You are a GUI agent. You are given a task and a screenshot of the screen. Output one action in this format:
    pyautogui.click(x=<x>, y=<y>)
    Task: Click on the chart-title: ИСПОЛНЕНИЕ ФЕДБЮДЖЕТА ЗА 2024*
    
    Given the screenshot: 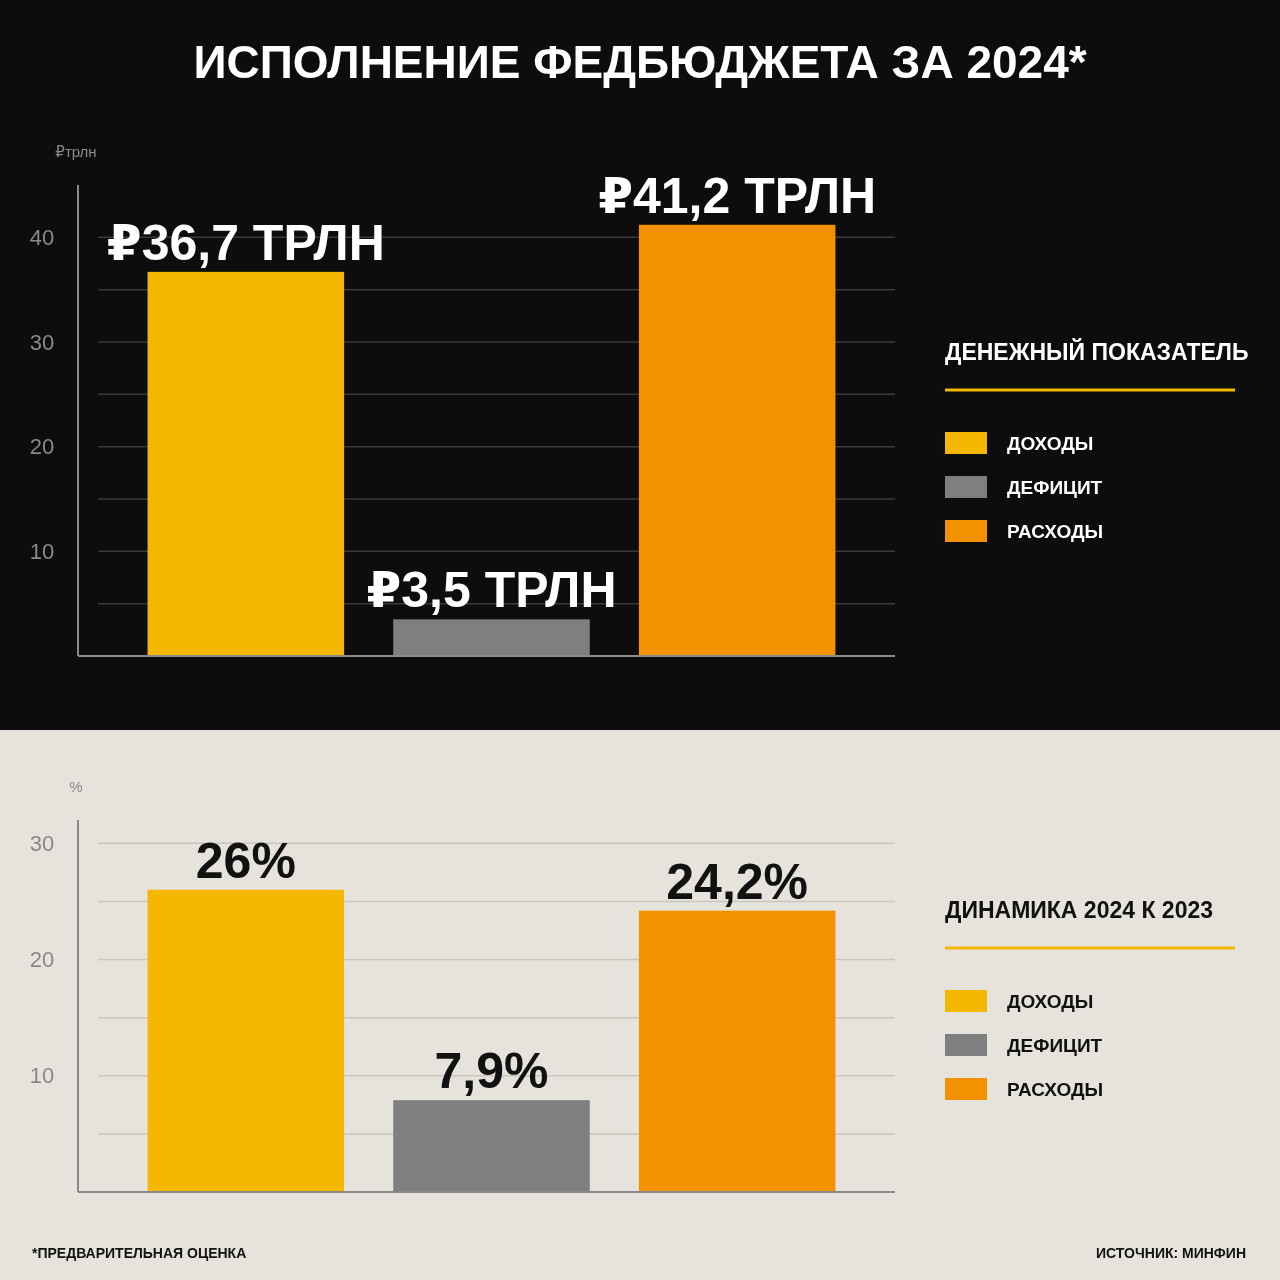 What is the action you would take?
    pyautogui.click(x=640, y=62)
    